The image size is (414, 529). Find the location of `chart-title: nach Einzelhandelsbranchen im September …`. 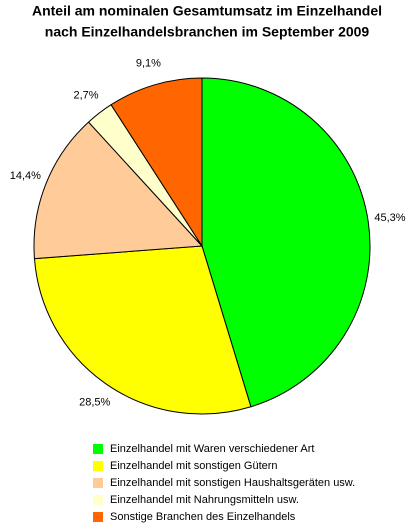

chart-title: nach Einzelhandelsbranchen im September … is located at coordinates (207, 32).